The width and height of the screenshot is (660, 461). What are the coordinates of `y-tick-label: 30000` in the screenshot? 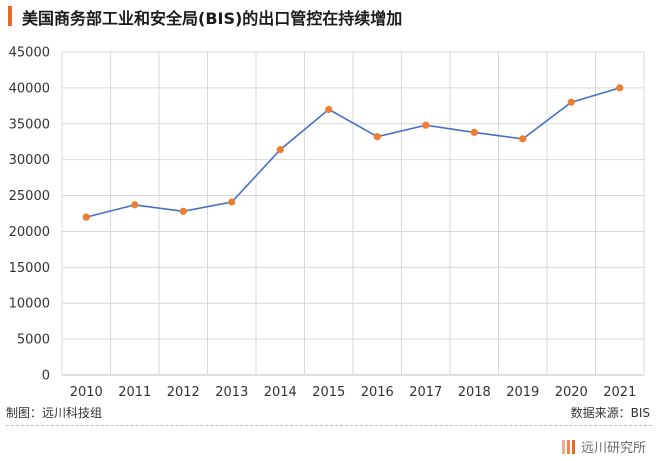 It's located at (29, 160).